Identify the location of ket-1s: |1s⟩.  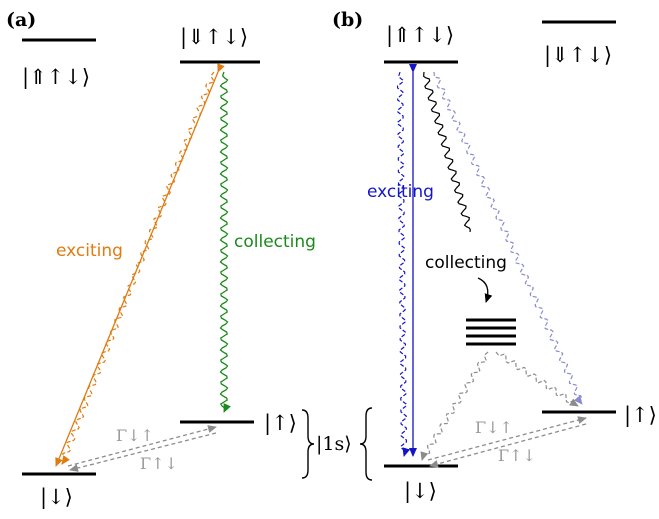
(334, 444).